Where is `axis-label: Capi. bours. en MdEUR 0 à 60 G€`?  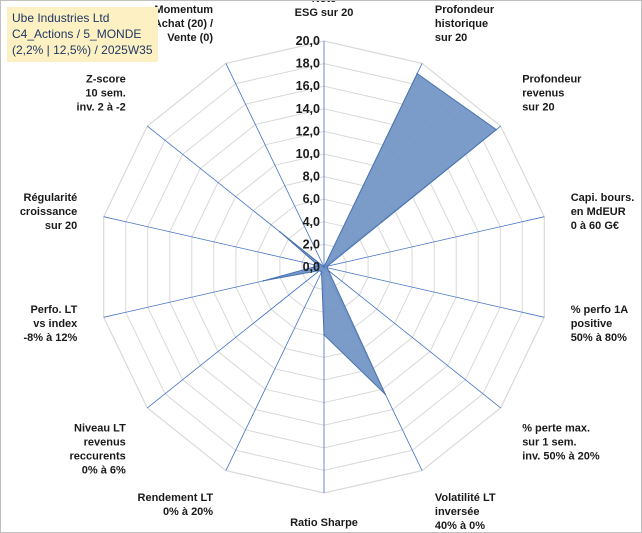
axis-label: Capi. bours. en MdEUR 0 à 60 G€ is located at coordinates (603, 212).